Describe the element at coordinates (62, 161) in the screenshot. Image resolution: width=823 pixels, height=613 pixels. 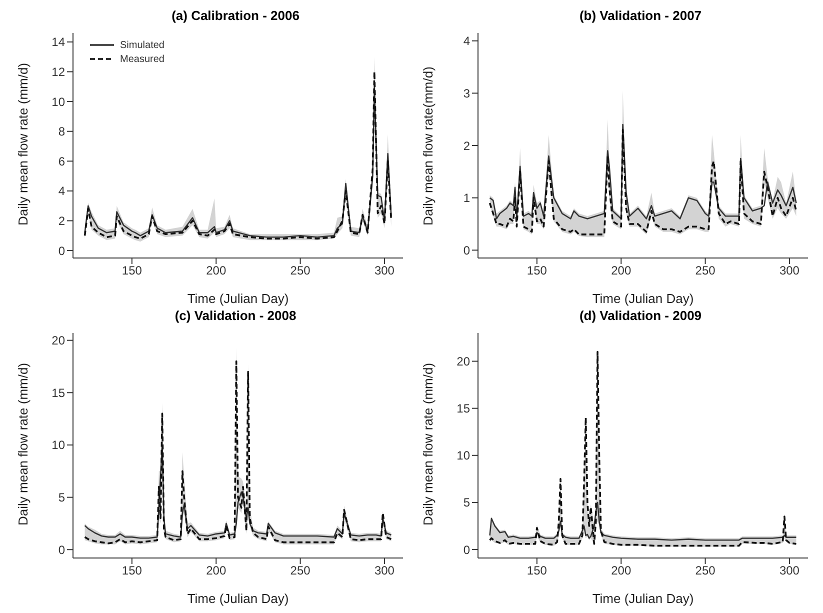
I see `y-tick-label: 6` at that location.